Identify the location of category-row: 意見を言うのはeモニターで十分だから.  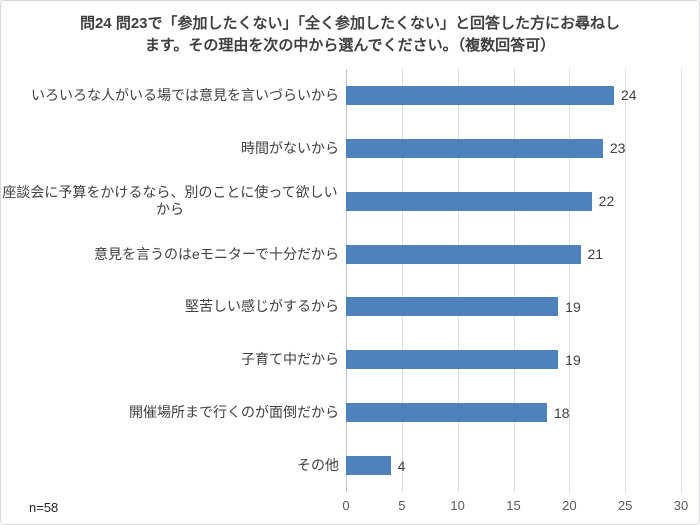
(170, 254).